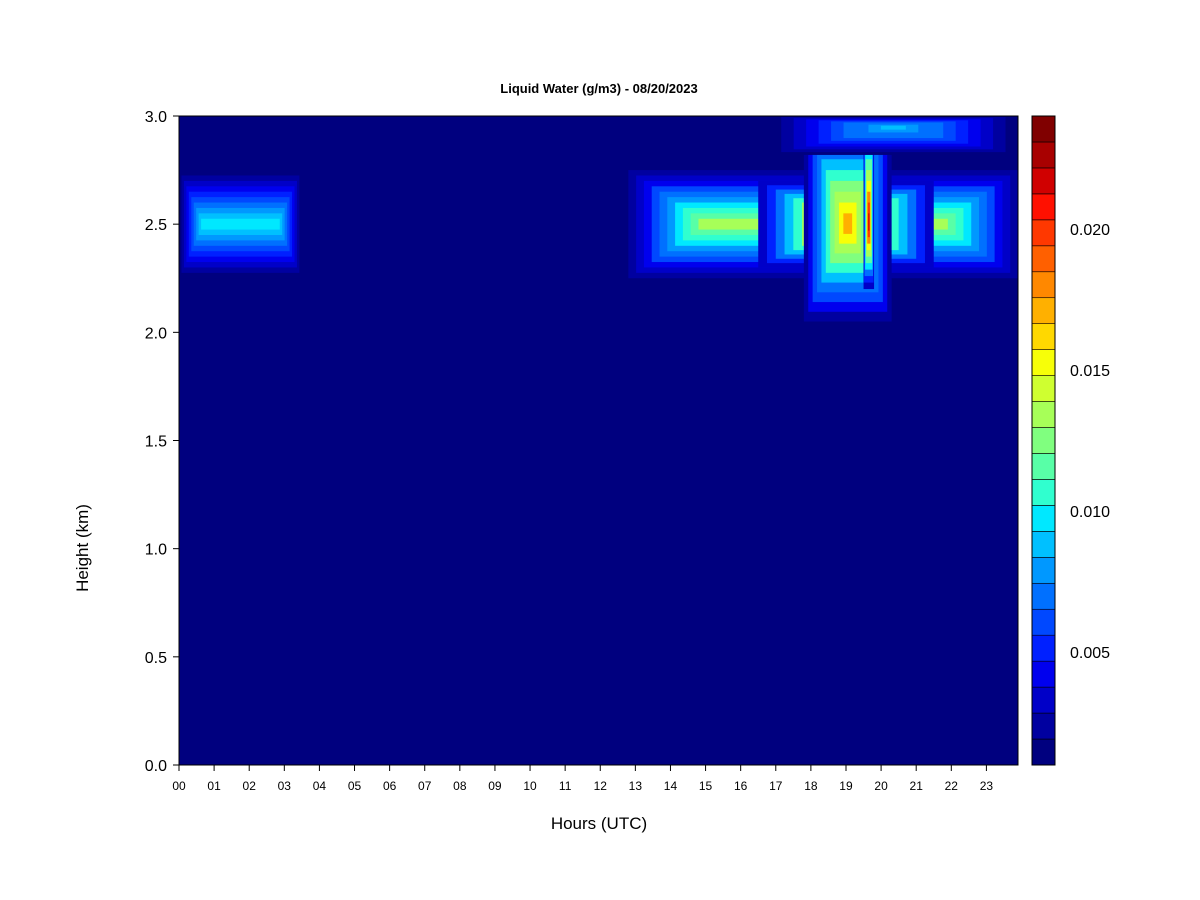 Image resolution: width=1200 pixels, height=900 pixels. What do you see at coordinates (1090, 512) in the screenshot?
I see `colorbar-tick-label: 0.010` at bounding box center [1090, 512].